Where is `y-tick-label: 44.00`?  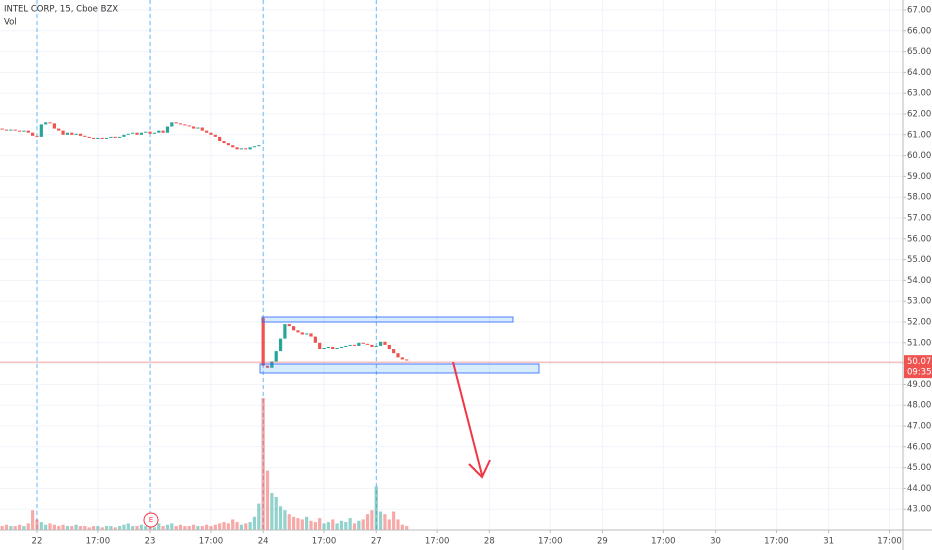 y-tick-label: 44.00 is located at coordinates (919, 489).